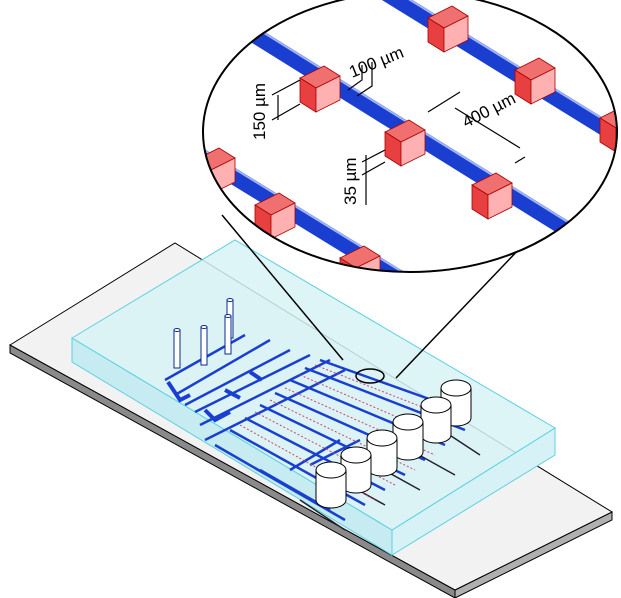  Describe the element at coordinates (398, 133) in the screenshot. I see `dimension-lines` at that location.